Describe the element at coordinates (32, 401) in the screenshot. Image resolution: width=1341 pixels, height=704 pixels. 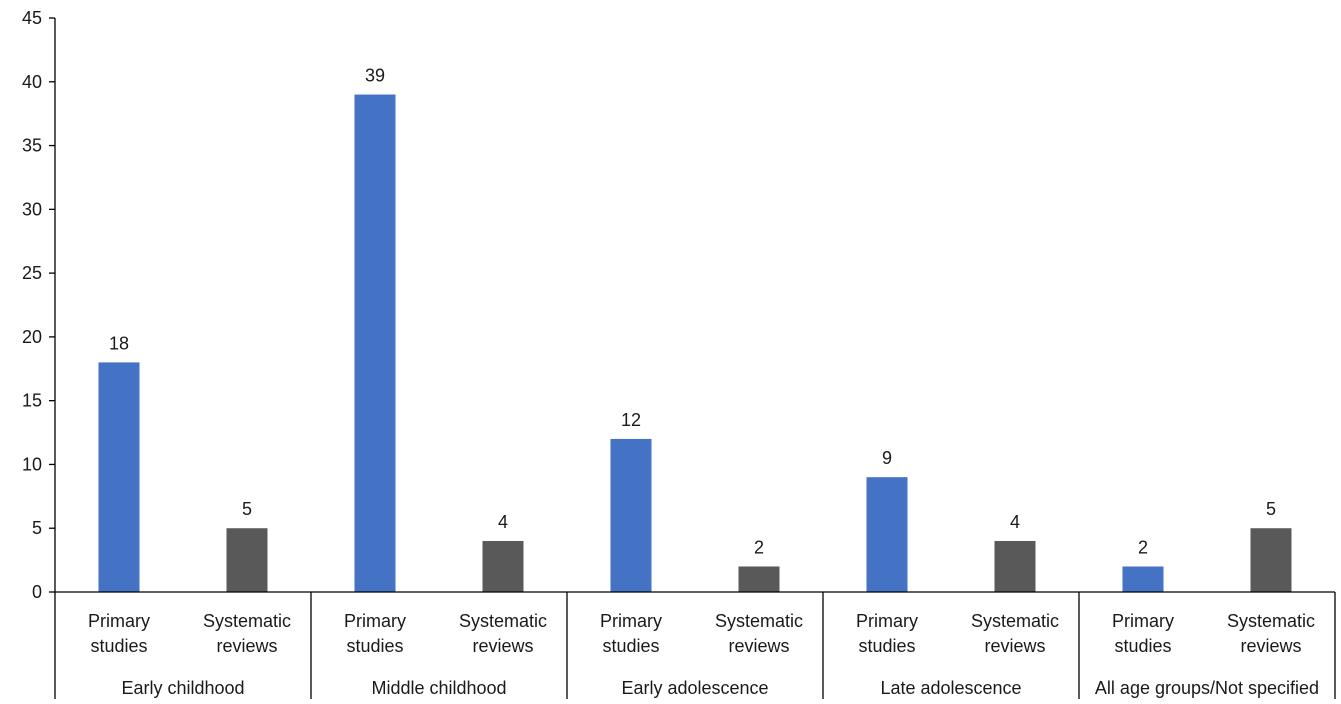
I see `y-tick-label: 15` at that location.